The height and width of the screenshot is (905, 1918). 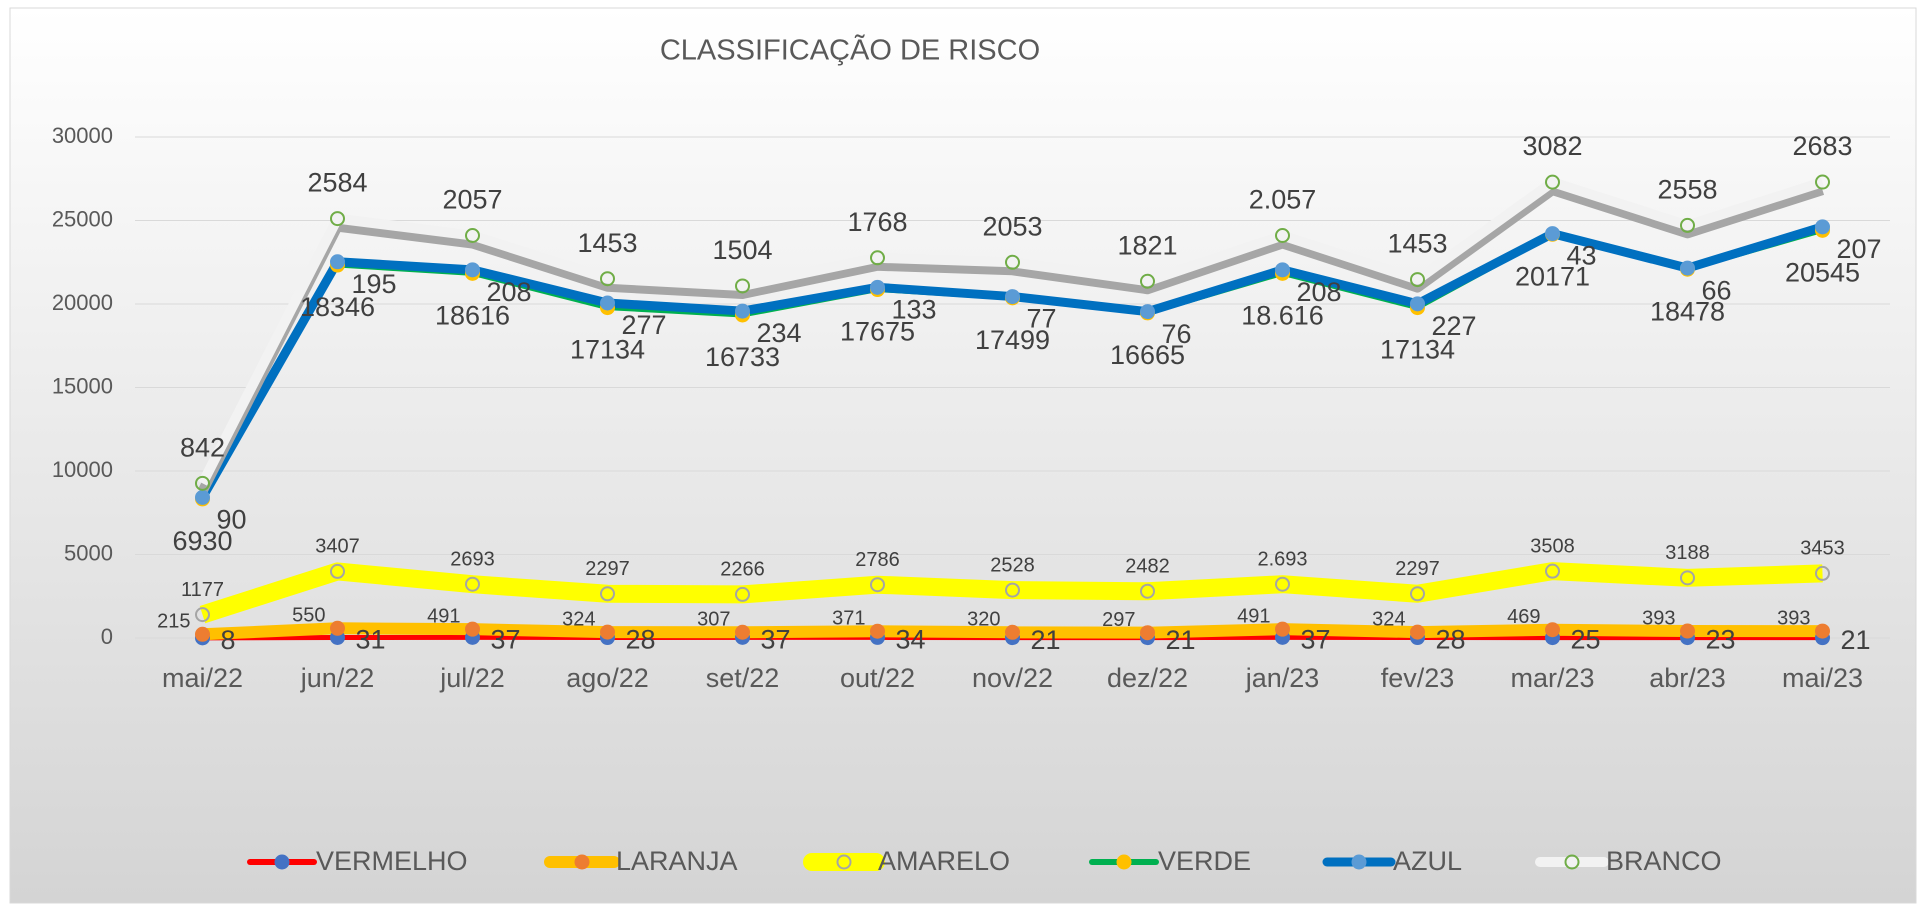 What do you see at coordinates (472, 559) in the screenshot?
I see `data-label: 2693` at bounding box center [472, 559].